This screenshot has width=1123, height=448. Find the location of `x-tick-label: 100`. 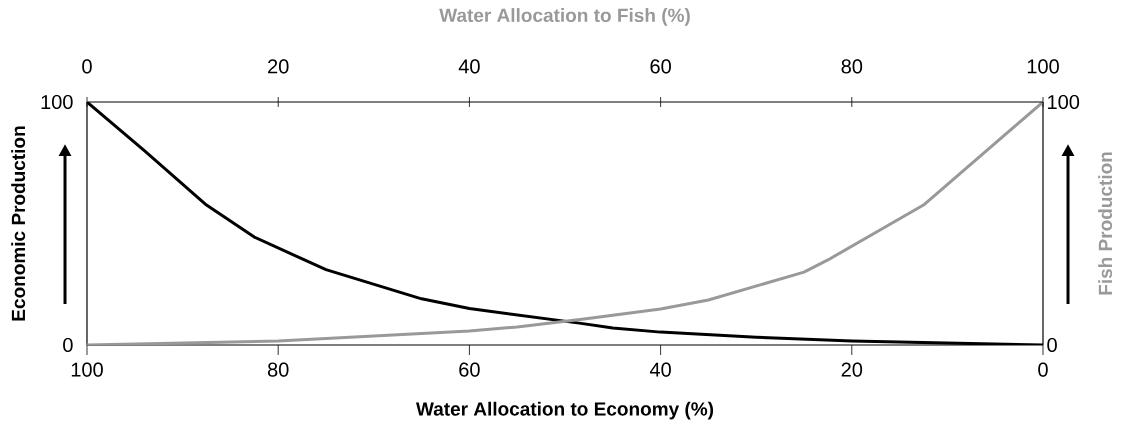

x-tick-label: 100 is located at coordinates (87, 369).